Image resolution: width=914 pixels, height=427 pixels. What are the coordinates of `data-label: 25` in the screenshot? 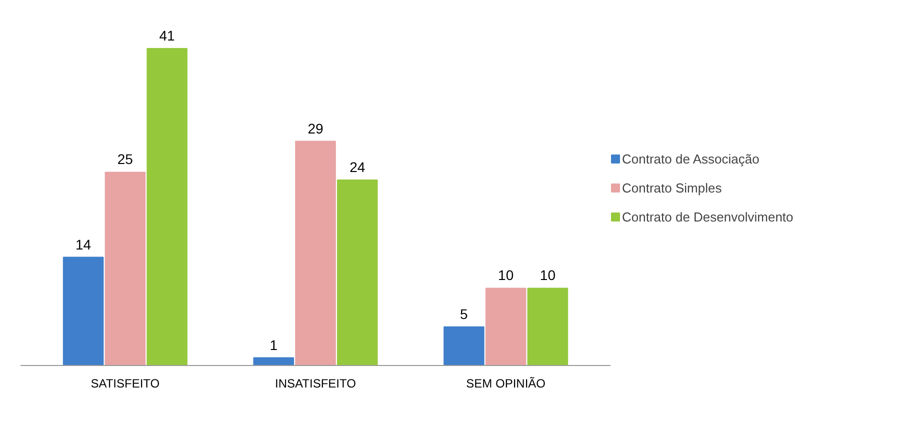 It's located at (125, 159).